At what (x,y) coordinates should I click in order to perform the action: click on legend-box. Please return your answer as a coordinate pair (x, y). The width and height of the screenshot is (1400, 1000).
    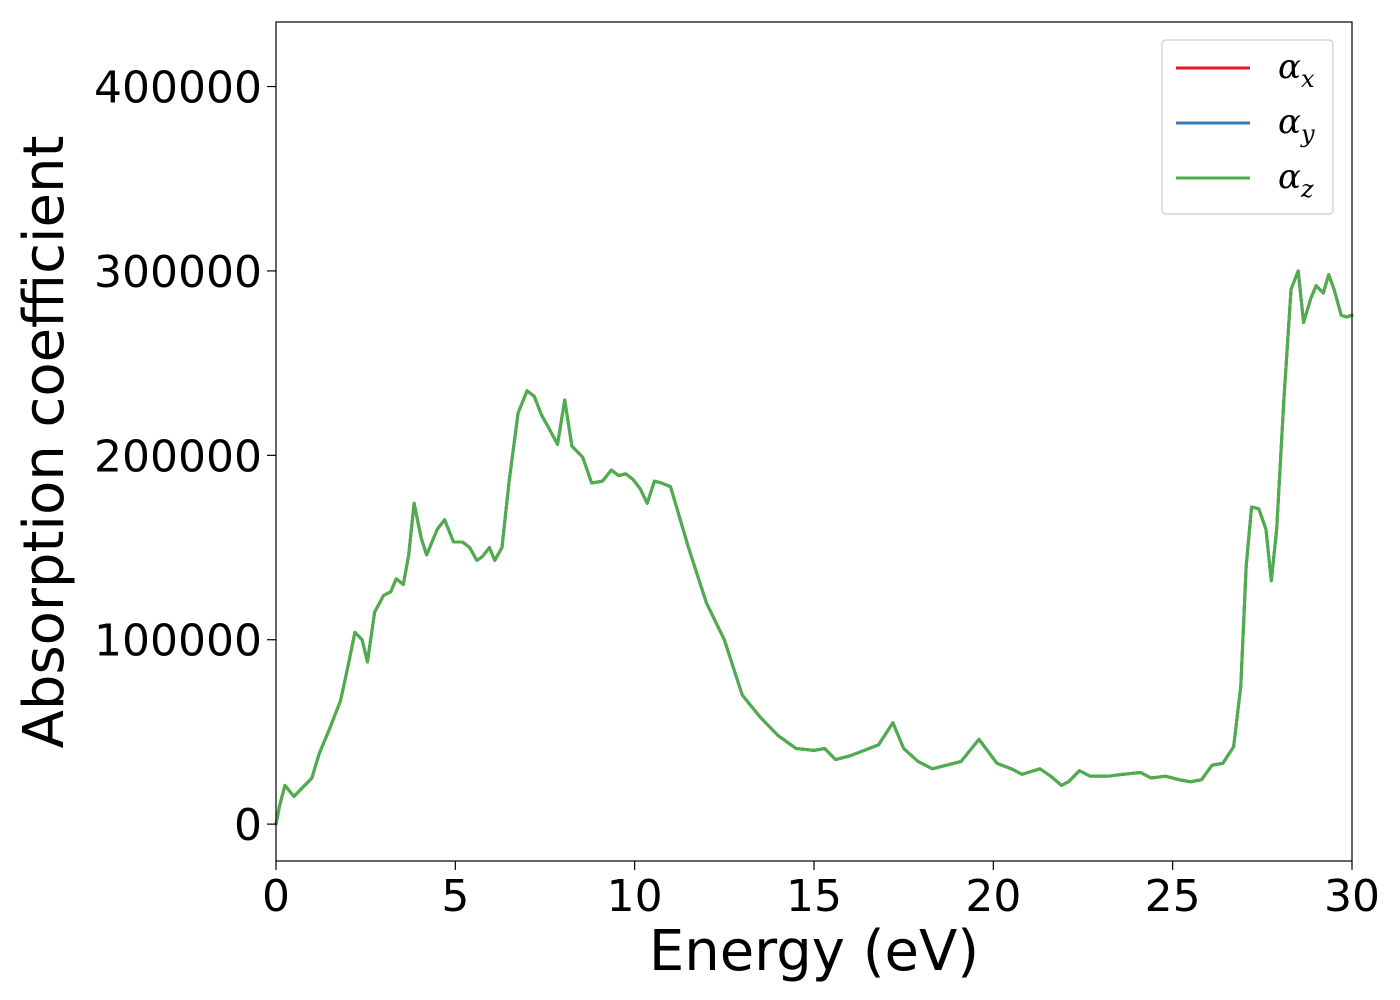
    Looking at the image, I should click on (1247, 127).